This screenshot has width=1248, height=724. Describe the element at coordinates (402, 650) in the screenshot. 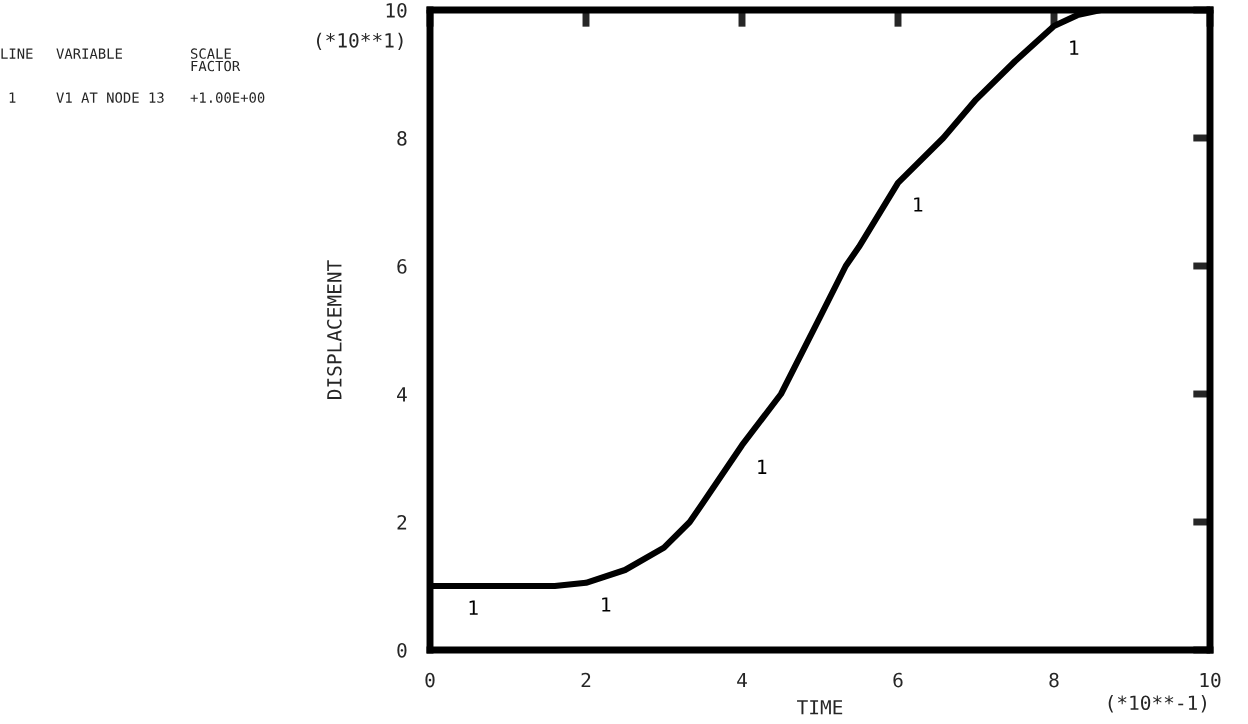

I see `y-tick-label: 0` at that location.